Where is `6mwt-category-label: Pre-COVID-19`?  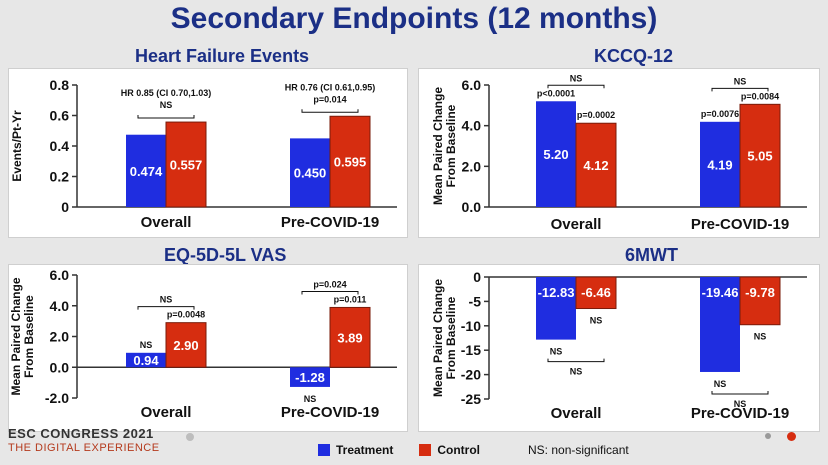
6mwt-category-label: Pre-COVID-19 is located at coordinates (740, 413).